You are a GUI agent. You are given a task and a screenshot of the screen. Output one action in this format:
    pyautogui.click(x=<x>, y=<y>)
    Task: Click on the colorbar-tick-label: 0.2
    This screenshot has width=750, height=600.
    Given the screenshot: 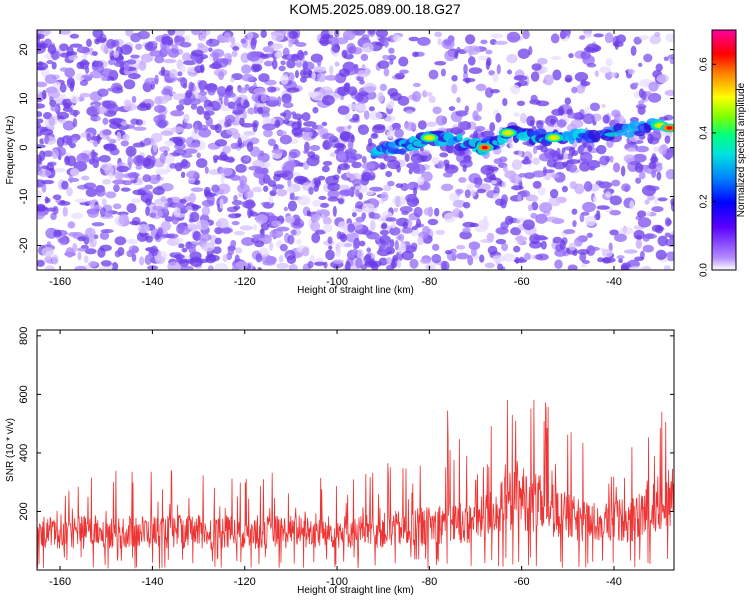 What is the action you would take?
    pyautogui.click(x=704, y=201)
    